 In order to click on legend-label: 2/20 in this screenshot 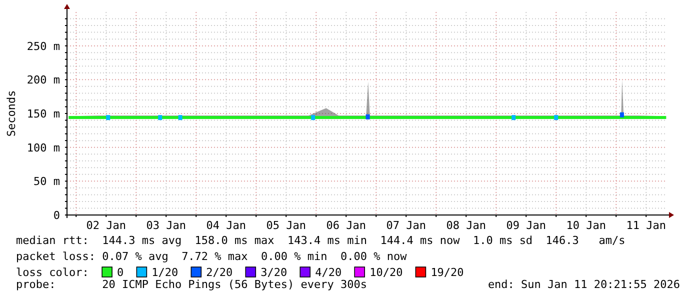, I will do `click(219, 272)`.